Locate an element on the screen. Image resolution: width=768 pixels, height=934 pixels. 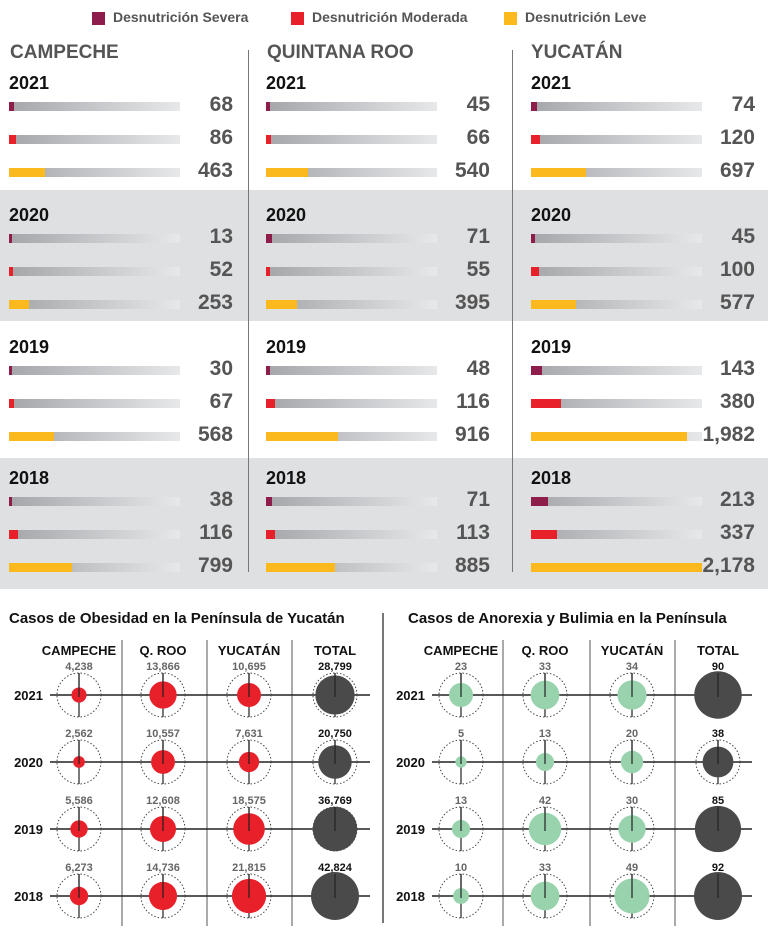
obesity-bubble-value: 14,736 is located at coordinates (163, 868).